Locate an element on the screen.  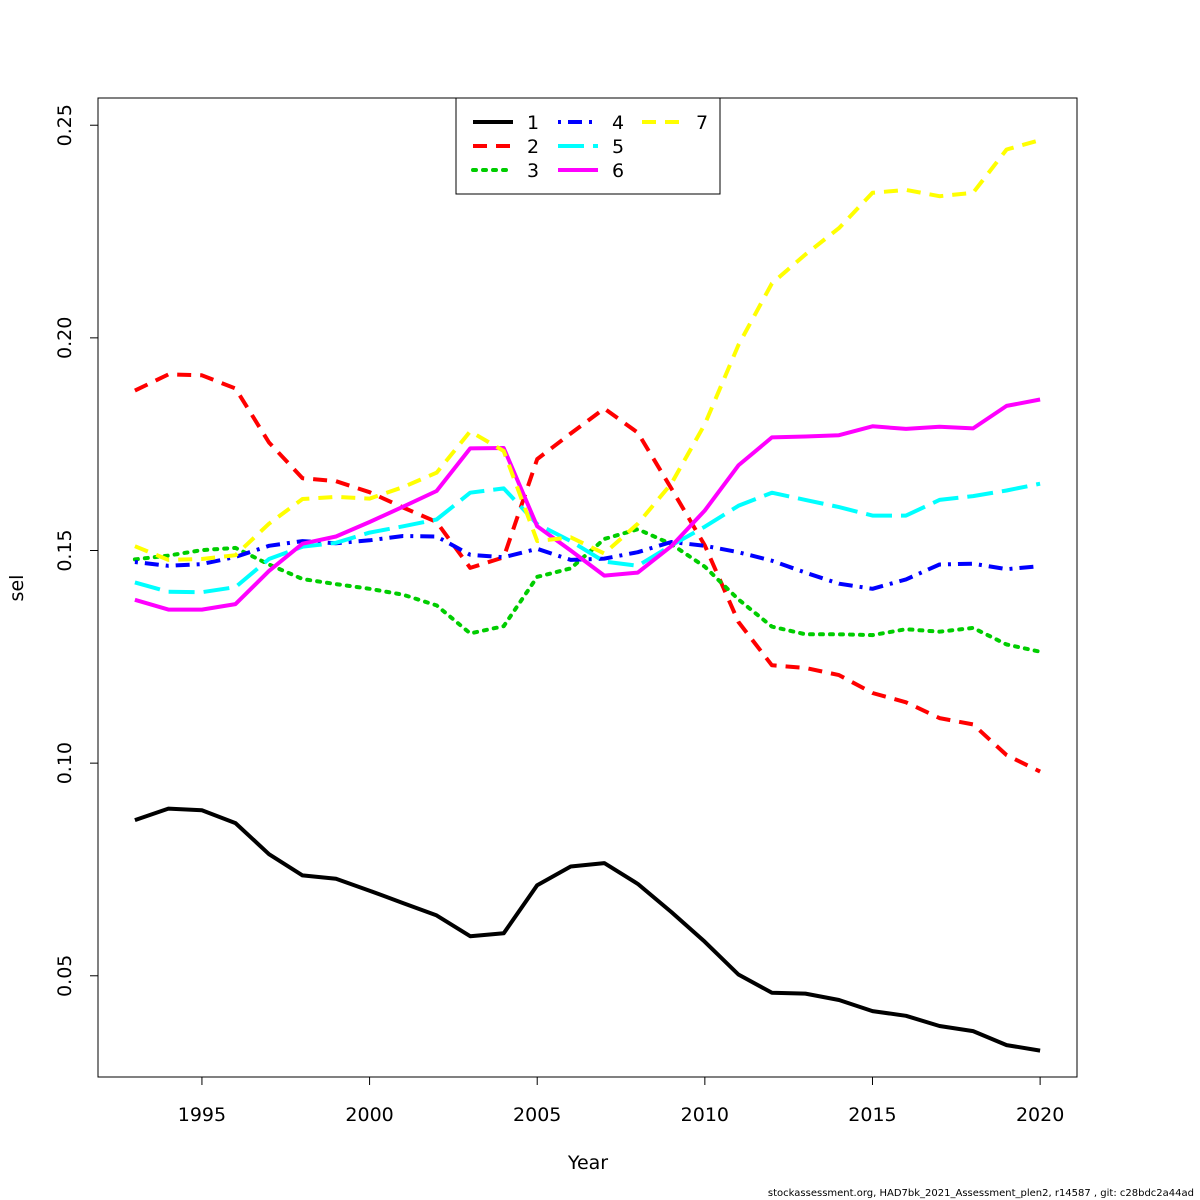
series-5-line is located at coordinates (587, 538).